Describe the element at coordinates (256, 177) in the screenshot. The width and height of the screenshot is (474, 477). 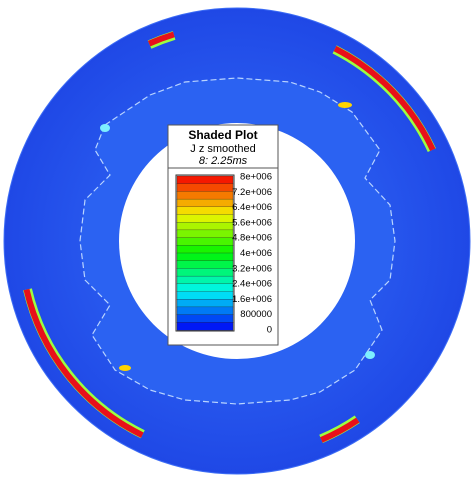
I see `legend-label: 8e+006` at that location.